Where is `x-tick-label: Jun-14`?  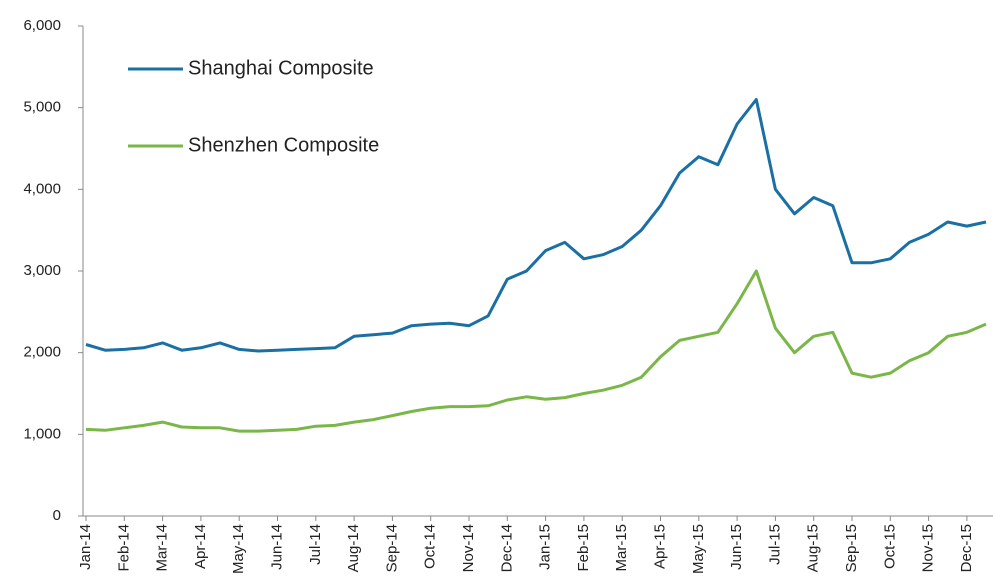
x-tick-label: Jun-14 is located at coordinates (276, 547).